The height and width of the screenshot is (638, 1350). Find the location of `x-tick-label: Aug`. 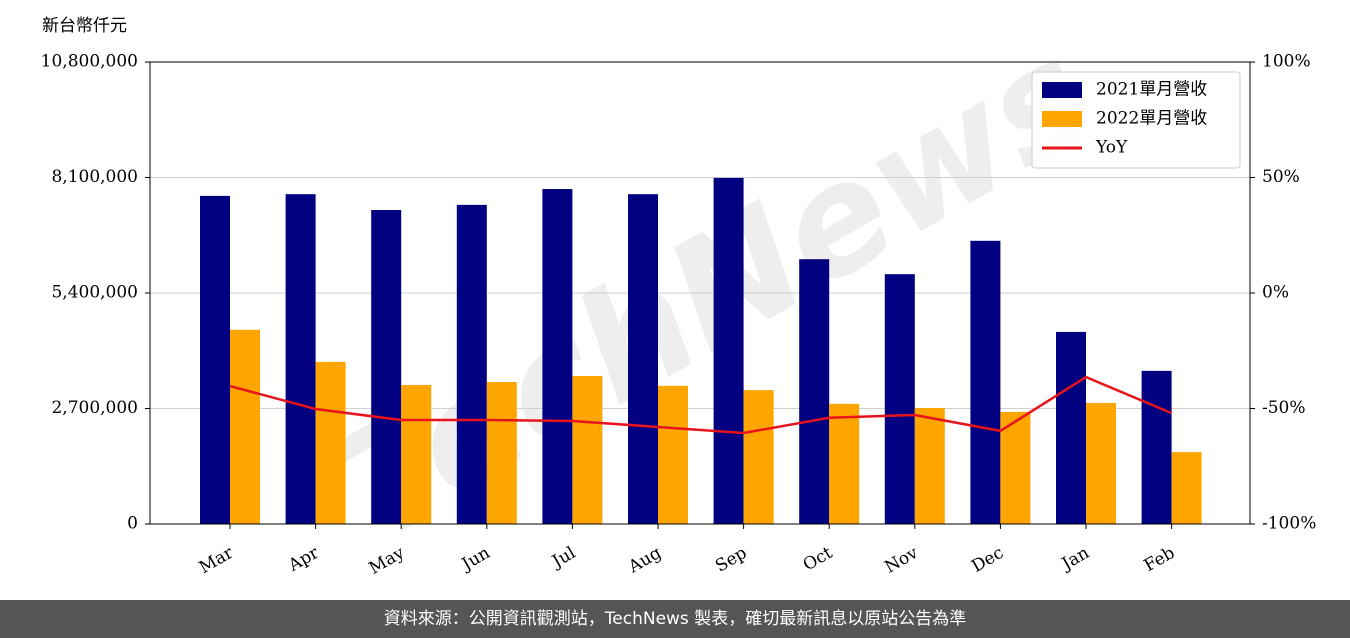

x-tick-label: Aug is located at coordinates (644, 560).